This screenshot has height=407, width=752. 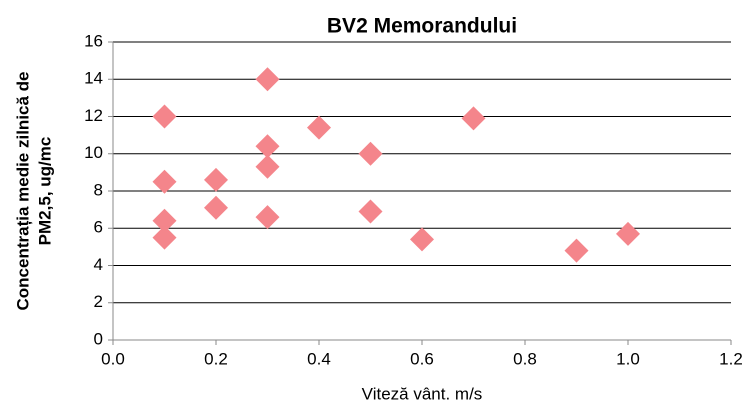 What do you see at coordinates (98, 301) in the screenshot?
I see `y-tick-label: 2` at bounding box center [98, 301].